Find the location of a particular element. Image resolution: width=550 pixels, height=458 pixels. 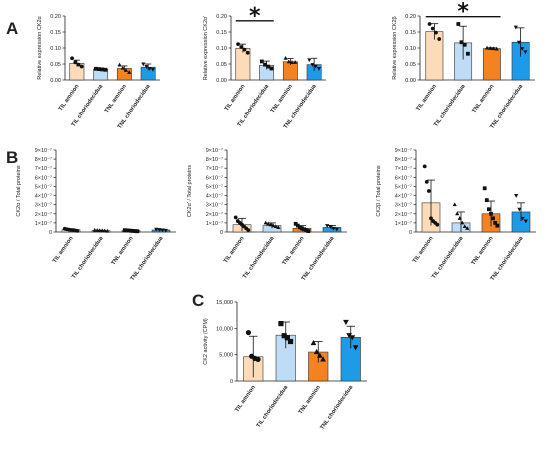

y-tick-label: 6×10⁻⁷ is located at coordinates (403, 177).